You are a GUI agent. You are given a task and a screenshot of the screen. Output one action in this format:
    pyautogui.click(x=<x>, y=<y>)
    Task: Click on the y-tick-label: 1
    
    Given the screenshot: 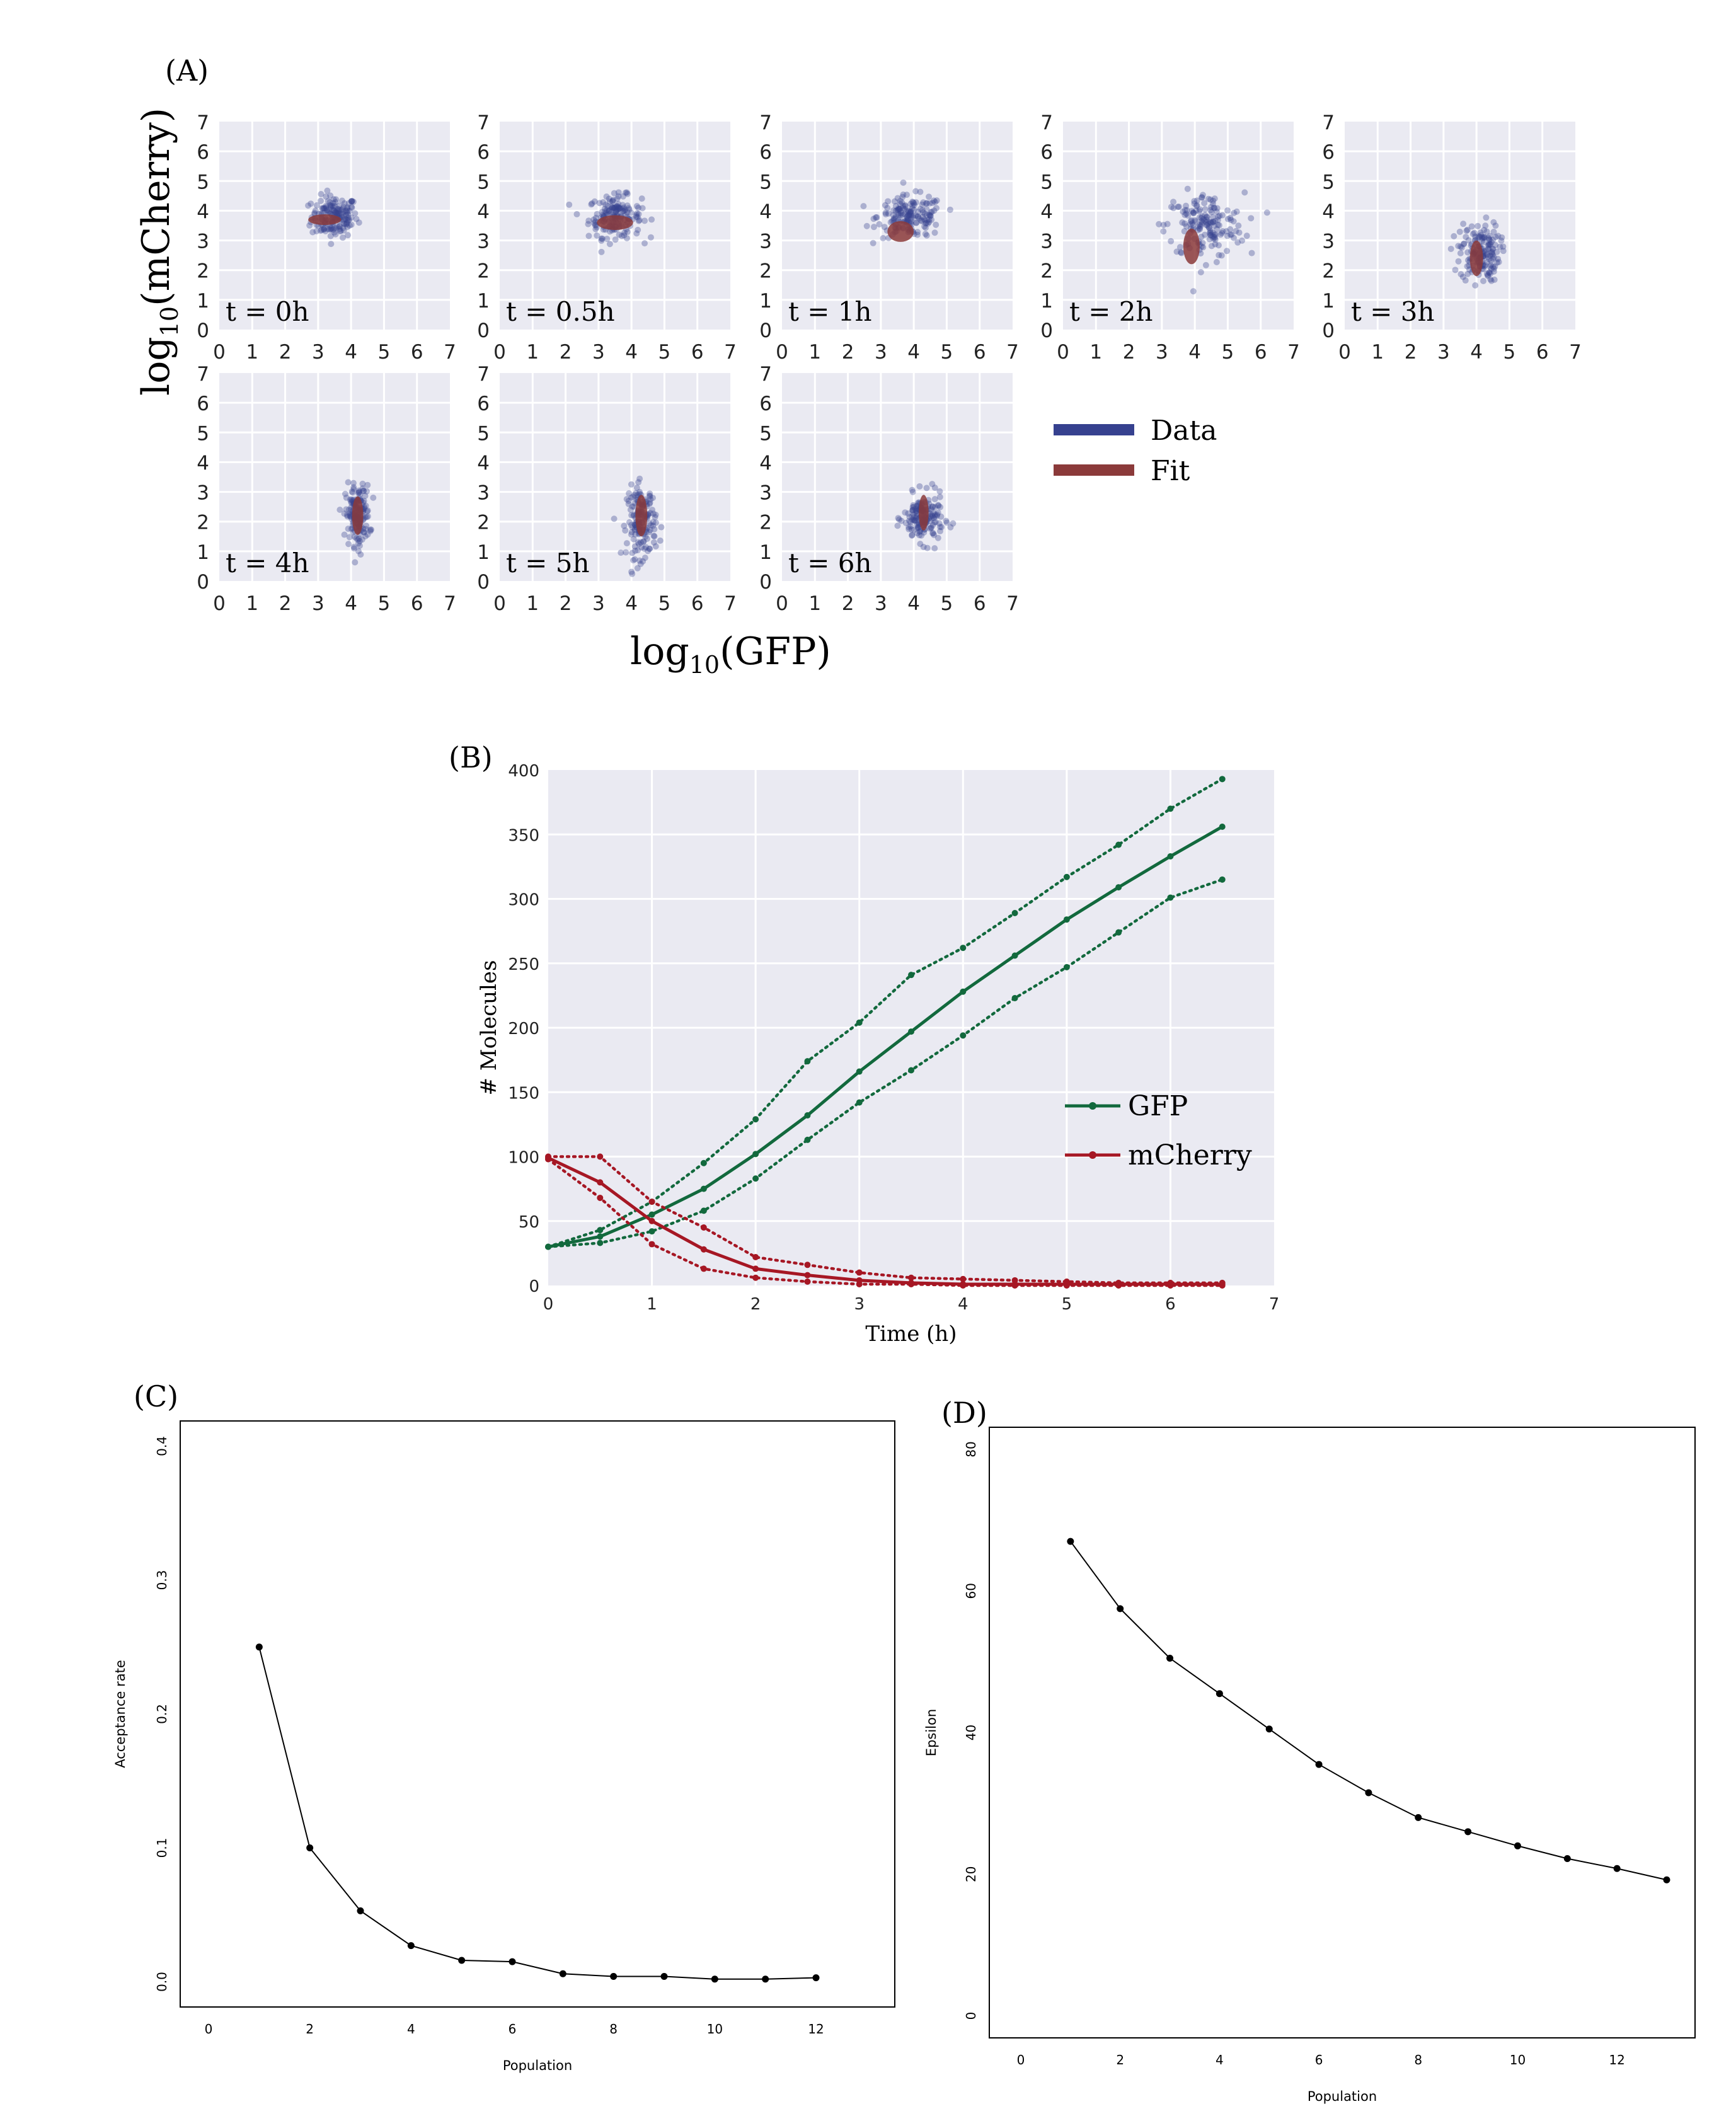 What is the action you would take?
    pyautogui.click(x=203, y=552)
    